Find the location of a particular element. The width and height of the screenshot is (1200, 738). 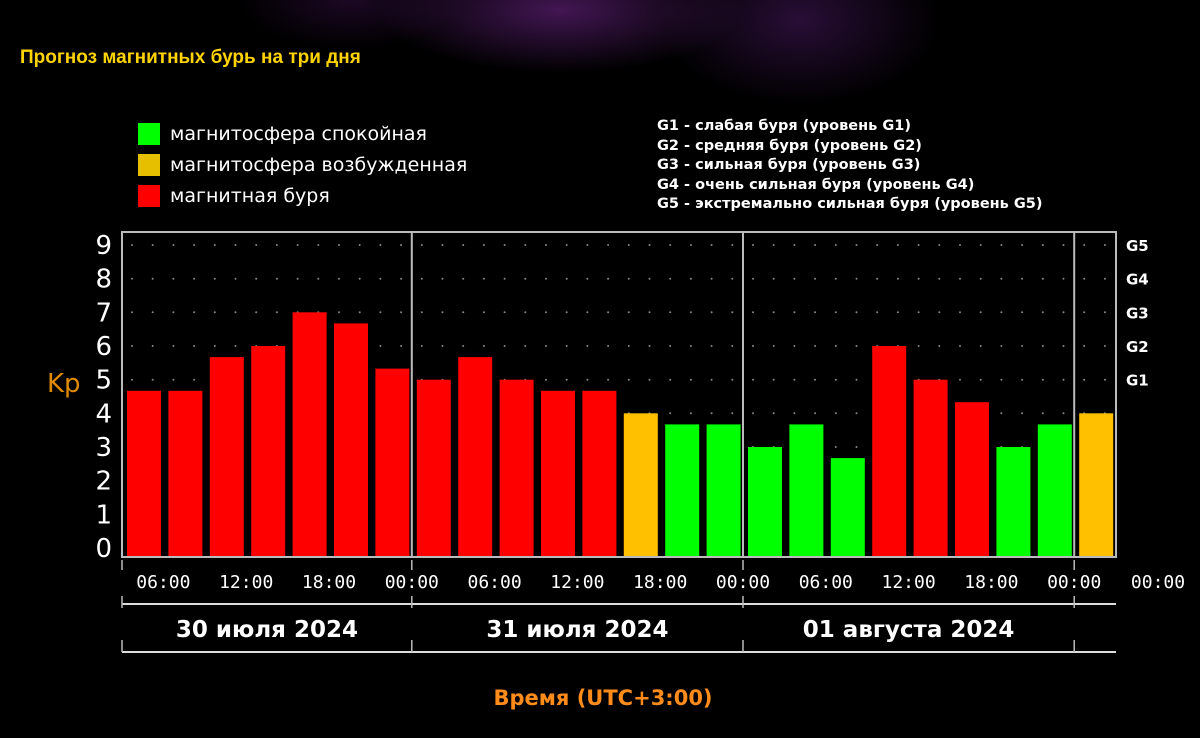

legend-label: магнитосфера спокойная is located at coordinates (298, 133).